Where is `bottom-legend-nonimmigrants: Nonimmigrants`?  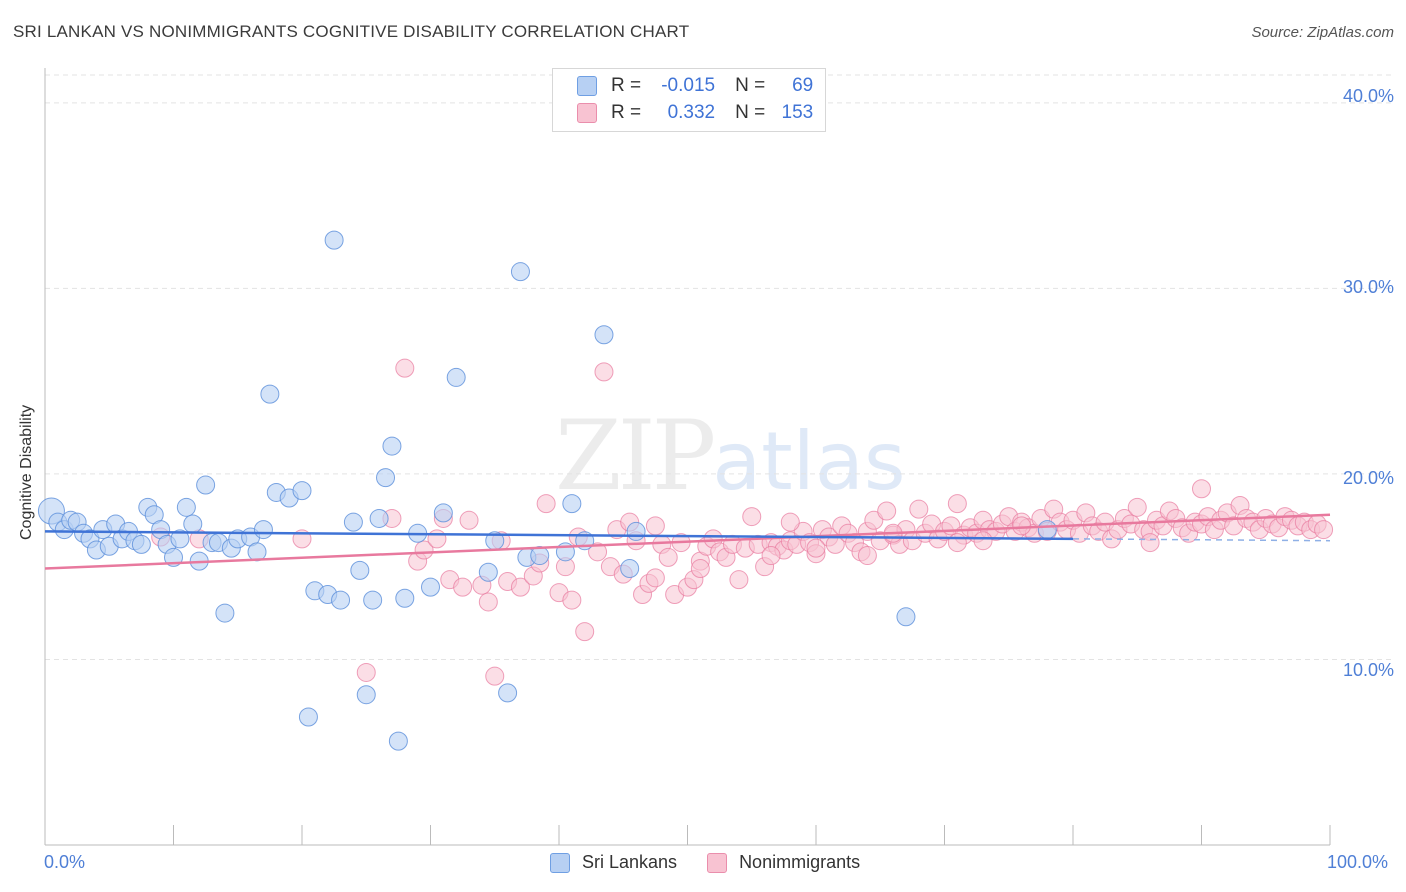
bottom-legend-nonimmigrants: Nonimmigrants is located at coordinates (783, 862).